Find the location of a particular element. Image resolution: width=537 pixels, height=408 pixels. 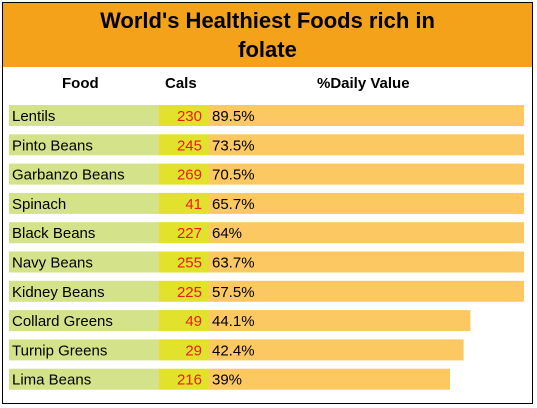

dv-label: 63.7% is located at coordinates (233, 263).